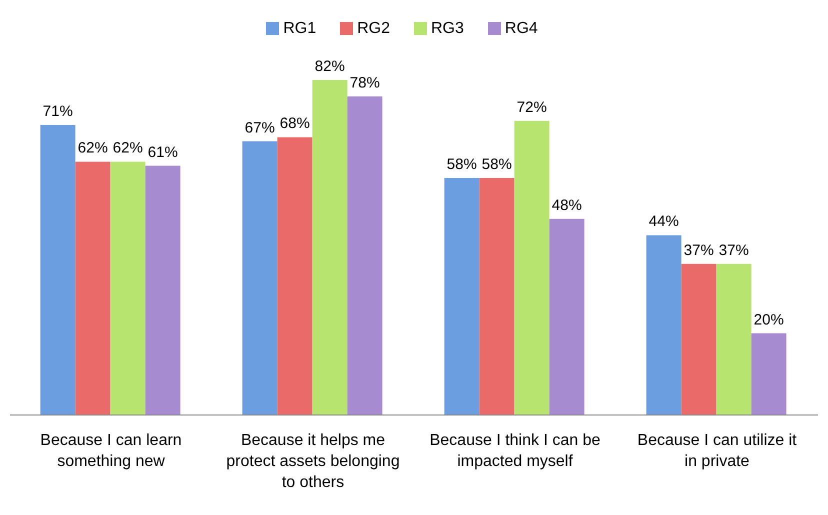 The height and width of the screenshot is (515, 828). I want to click on x-tick-label: Because I can utilize it in private, so click(717, 451).